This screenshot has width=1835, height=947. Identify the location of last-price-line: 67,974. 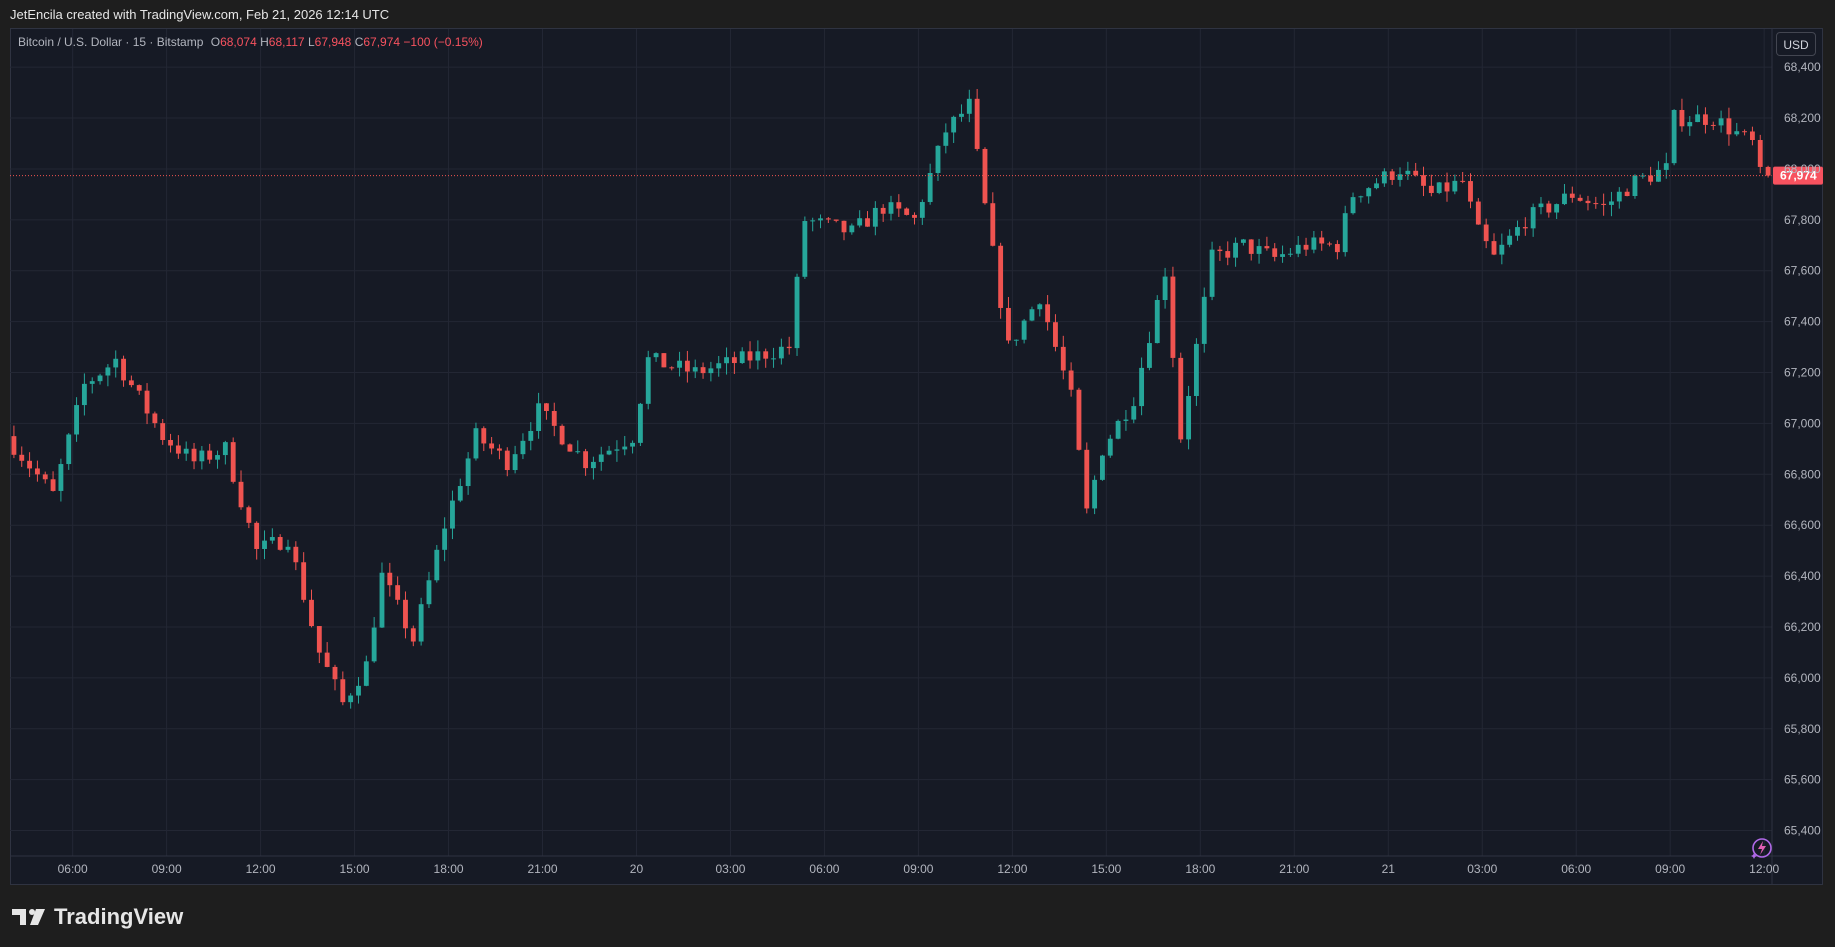
(916, 175).